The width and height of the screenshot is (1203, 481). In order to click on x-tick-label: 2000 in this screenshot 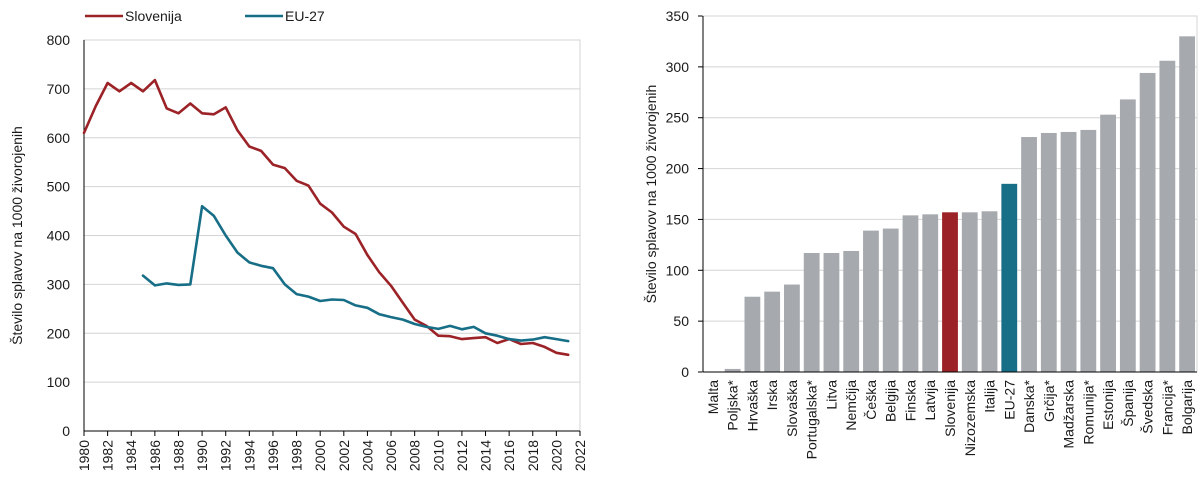, I will do `click(320, 455)`.